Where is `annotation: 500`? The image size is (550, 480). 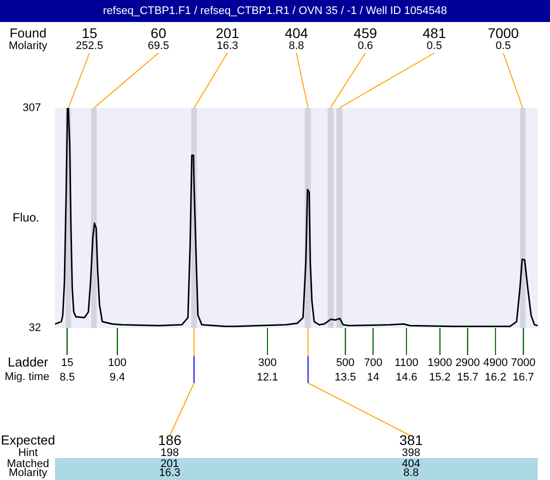
annotation: 500 is located at coordinates (345, 363).